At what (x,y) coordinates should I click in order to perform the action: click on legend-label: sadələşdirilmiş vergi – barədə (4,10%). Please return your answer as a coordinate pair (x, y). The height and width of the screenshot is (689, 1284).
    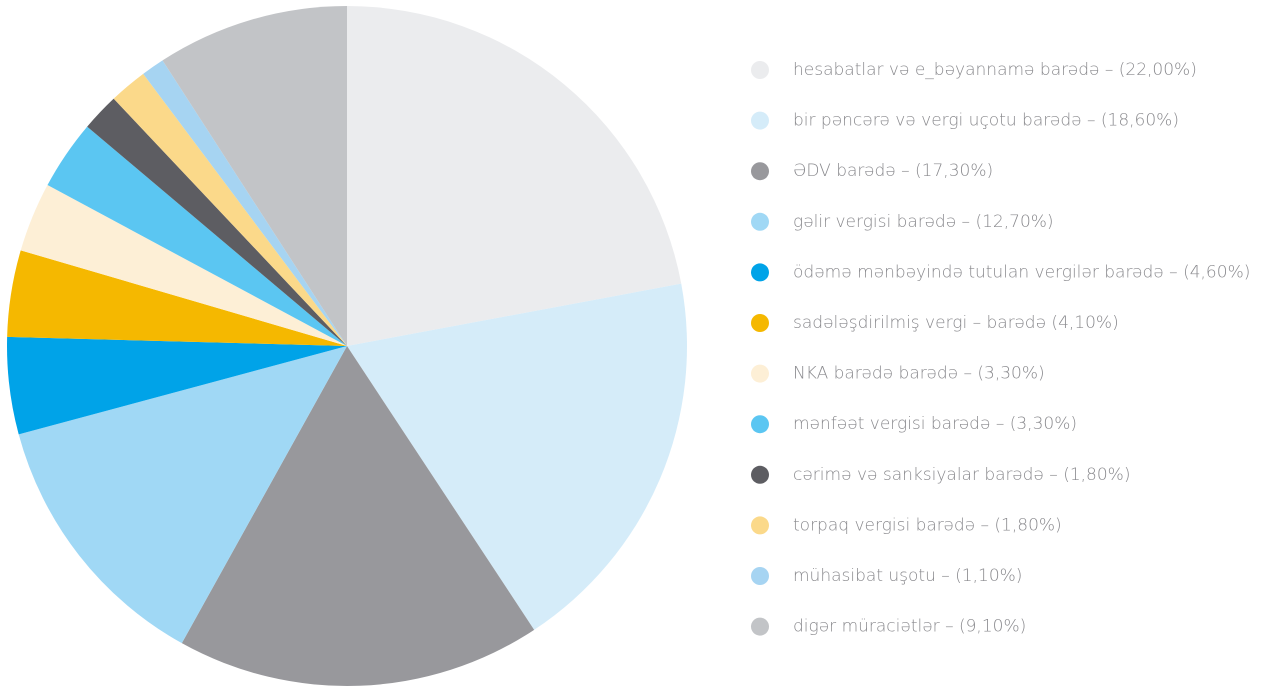
    Looking at the image, I should click on (956, 323).